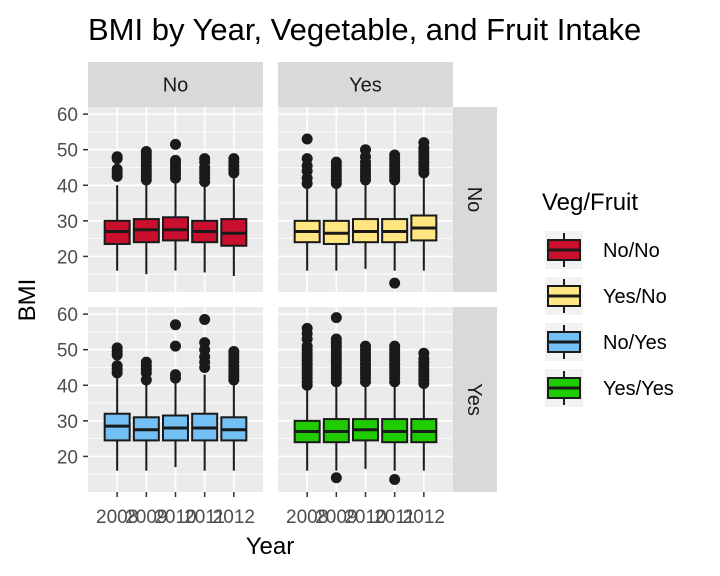 The height and width of the screenshot is (576, 720). What do you see at coordinates (27, 300) in the screenshot?
I see `y-axis-title: BMI` at bounding box center [27, 300].